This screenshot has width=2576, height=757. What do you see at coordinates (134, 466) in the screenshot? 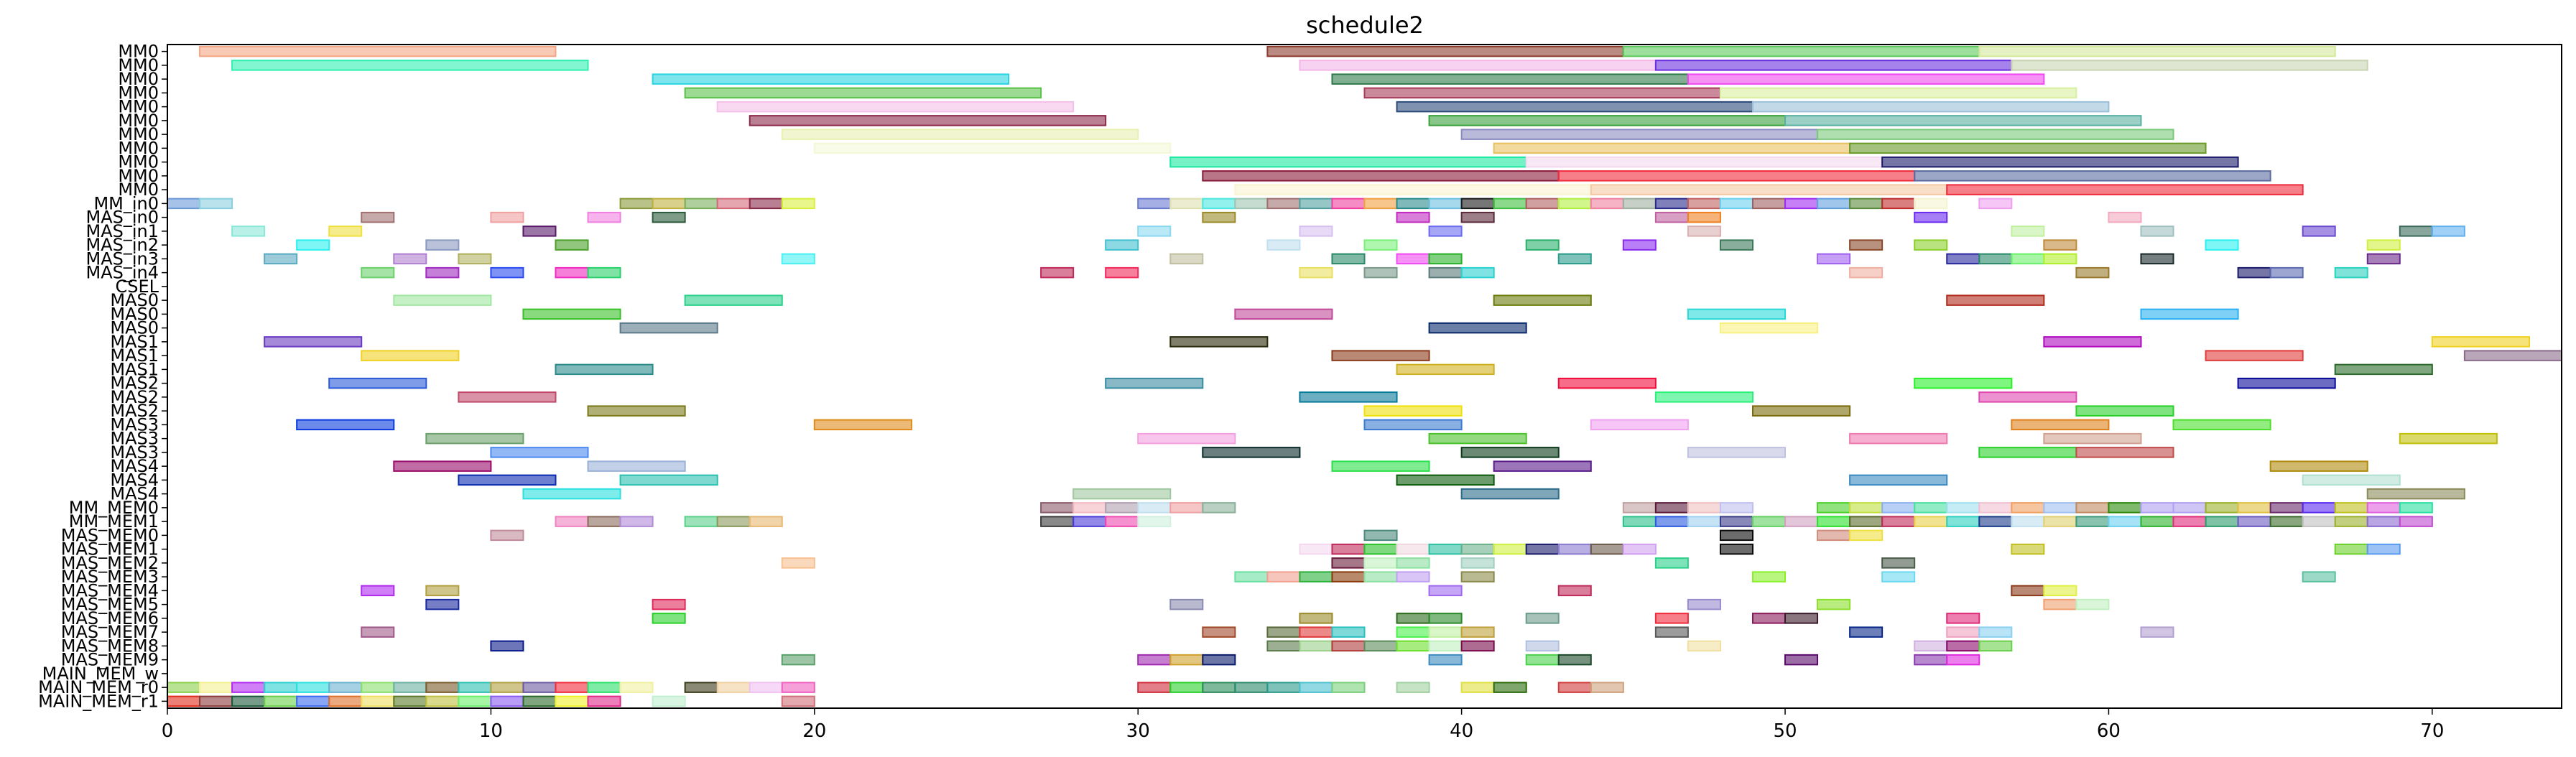
I see `y-tick-label: MAS4` at bounding box center [134, 466].